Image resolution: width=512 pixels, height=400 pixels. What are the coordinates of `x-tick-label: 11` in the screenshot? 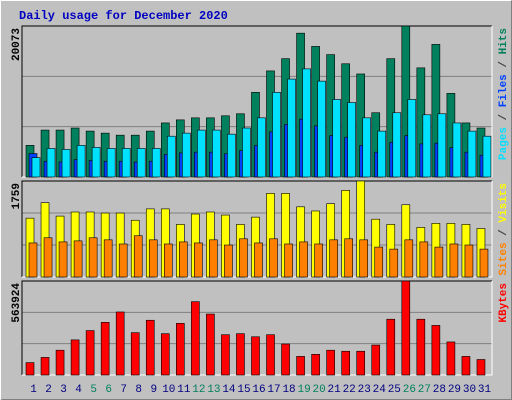 It's located at (184, 390).